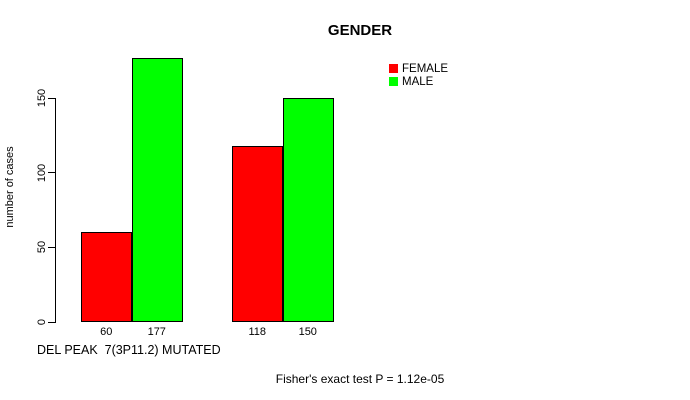 The height and width of the screenshot is (400, 690). I want to click on y-tick-label: 150, so click(42, 98).